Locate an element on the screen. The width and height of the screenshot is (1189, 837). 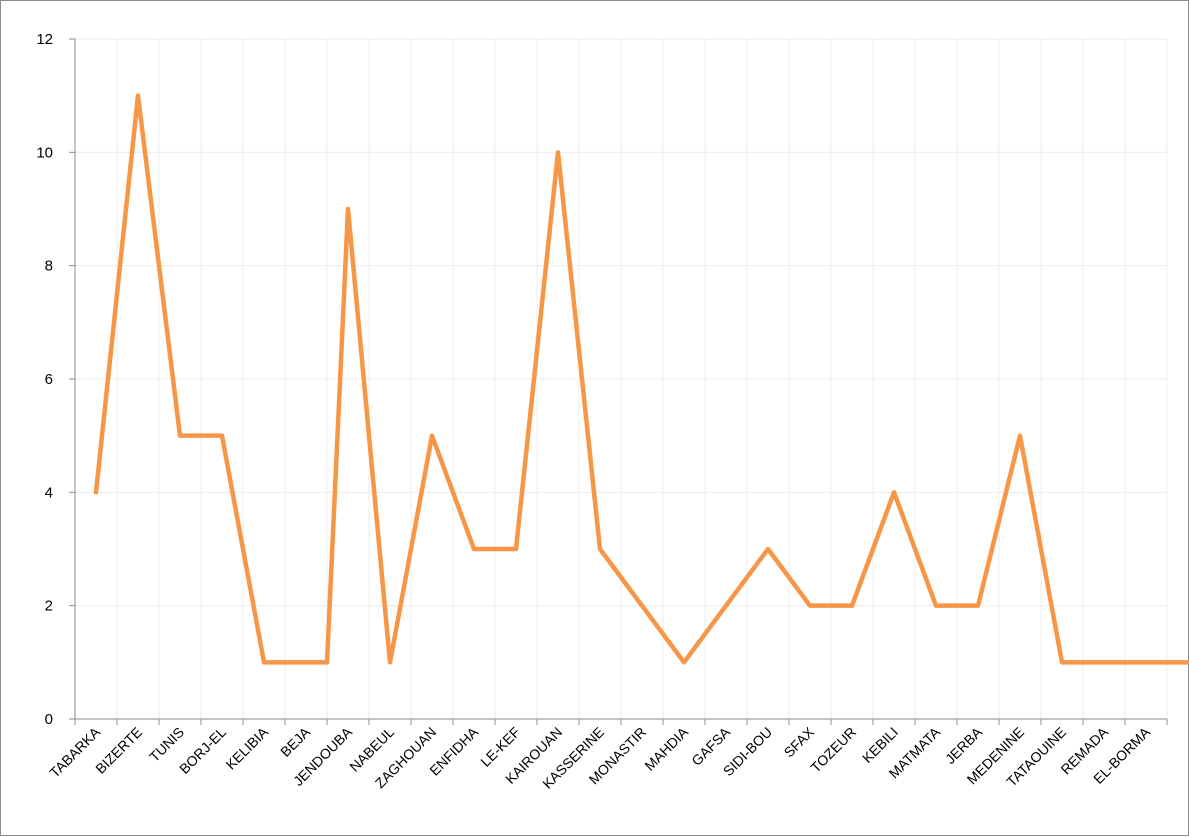
y-tick-label: 8 is located at coordinates (49, 266).